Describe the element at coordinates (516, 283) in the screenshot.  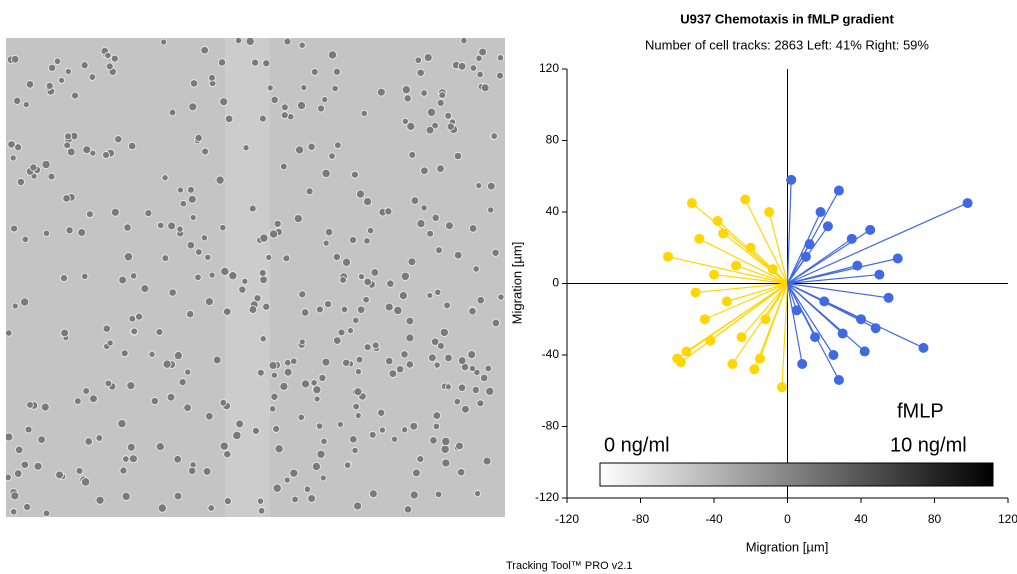
I see `y-axis-label: Migration [µm]` at that location.